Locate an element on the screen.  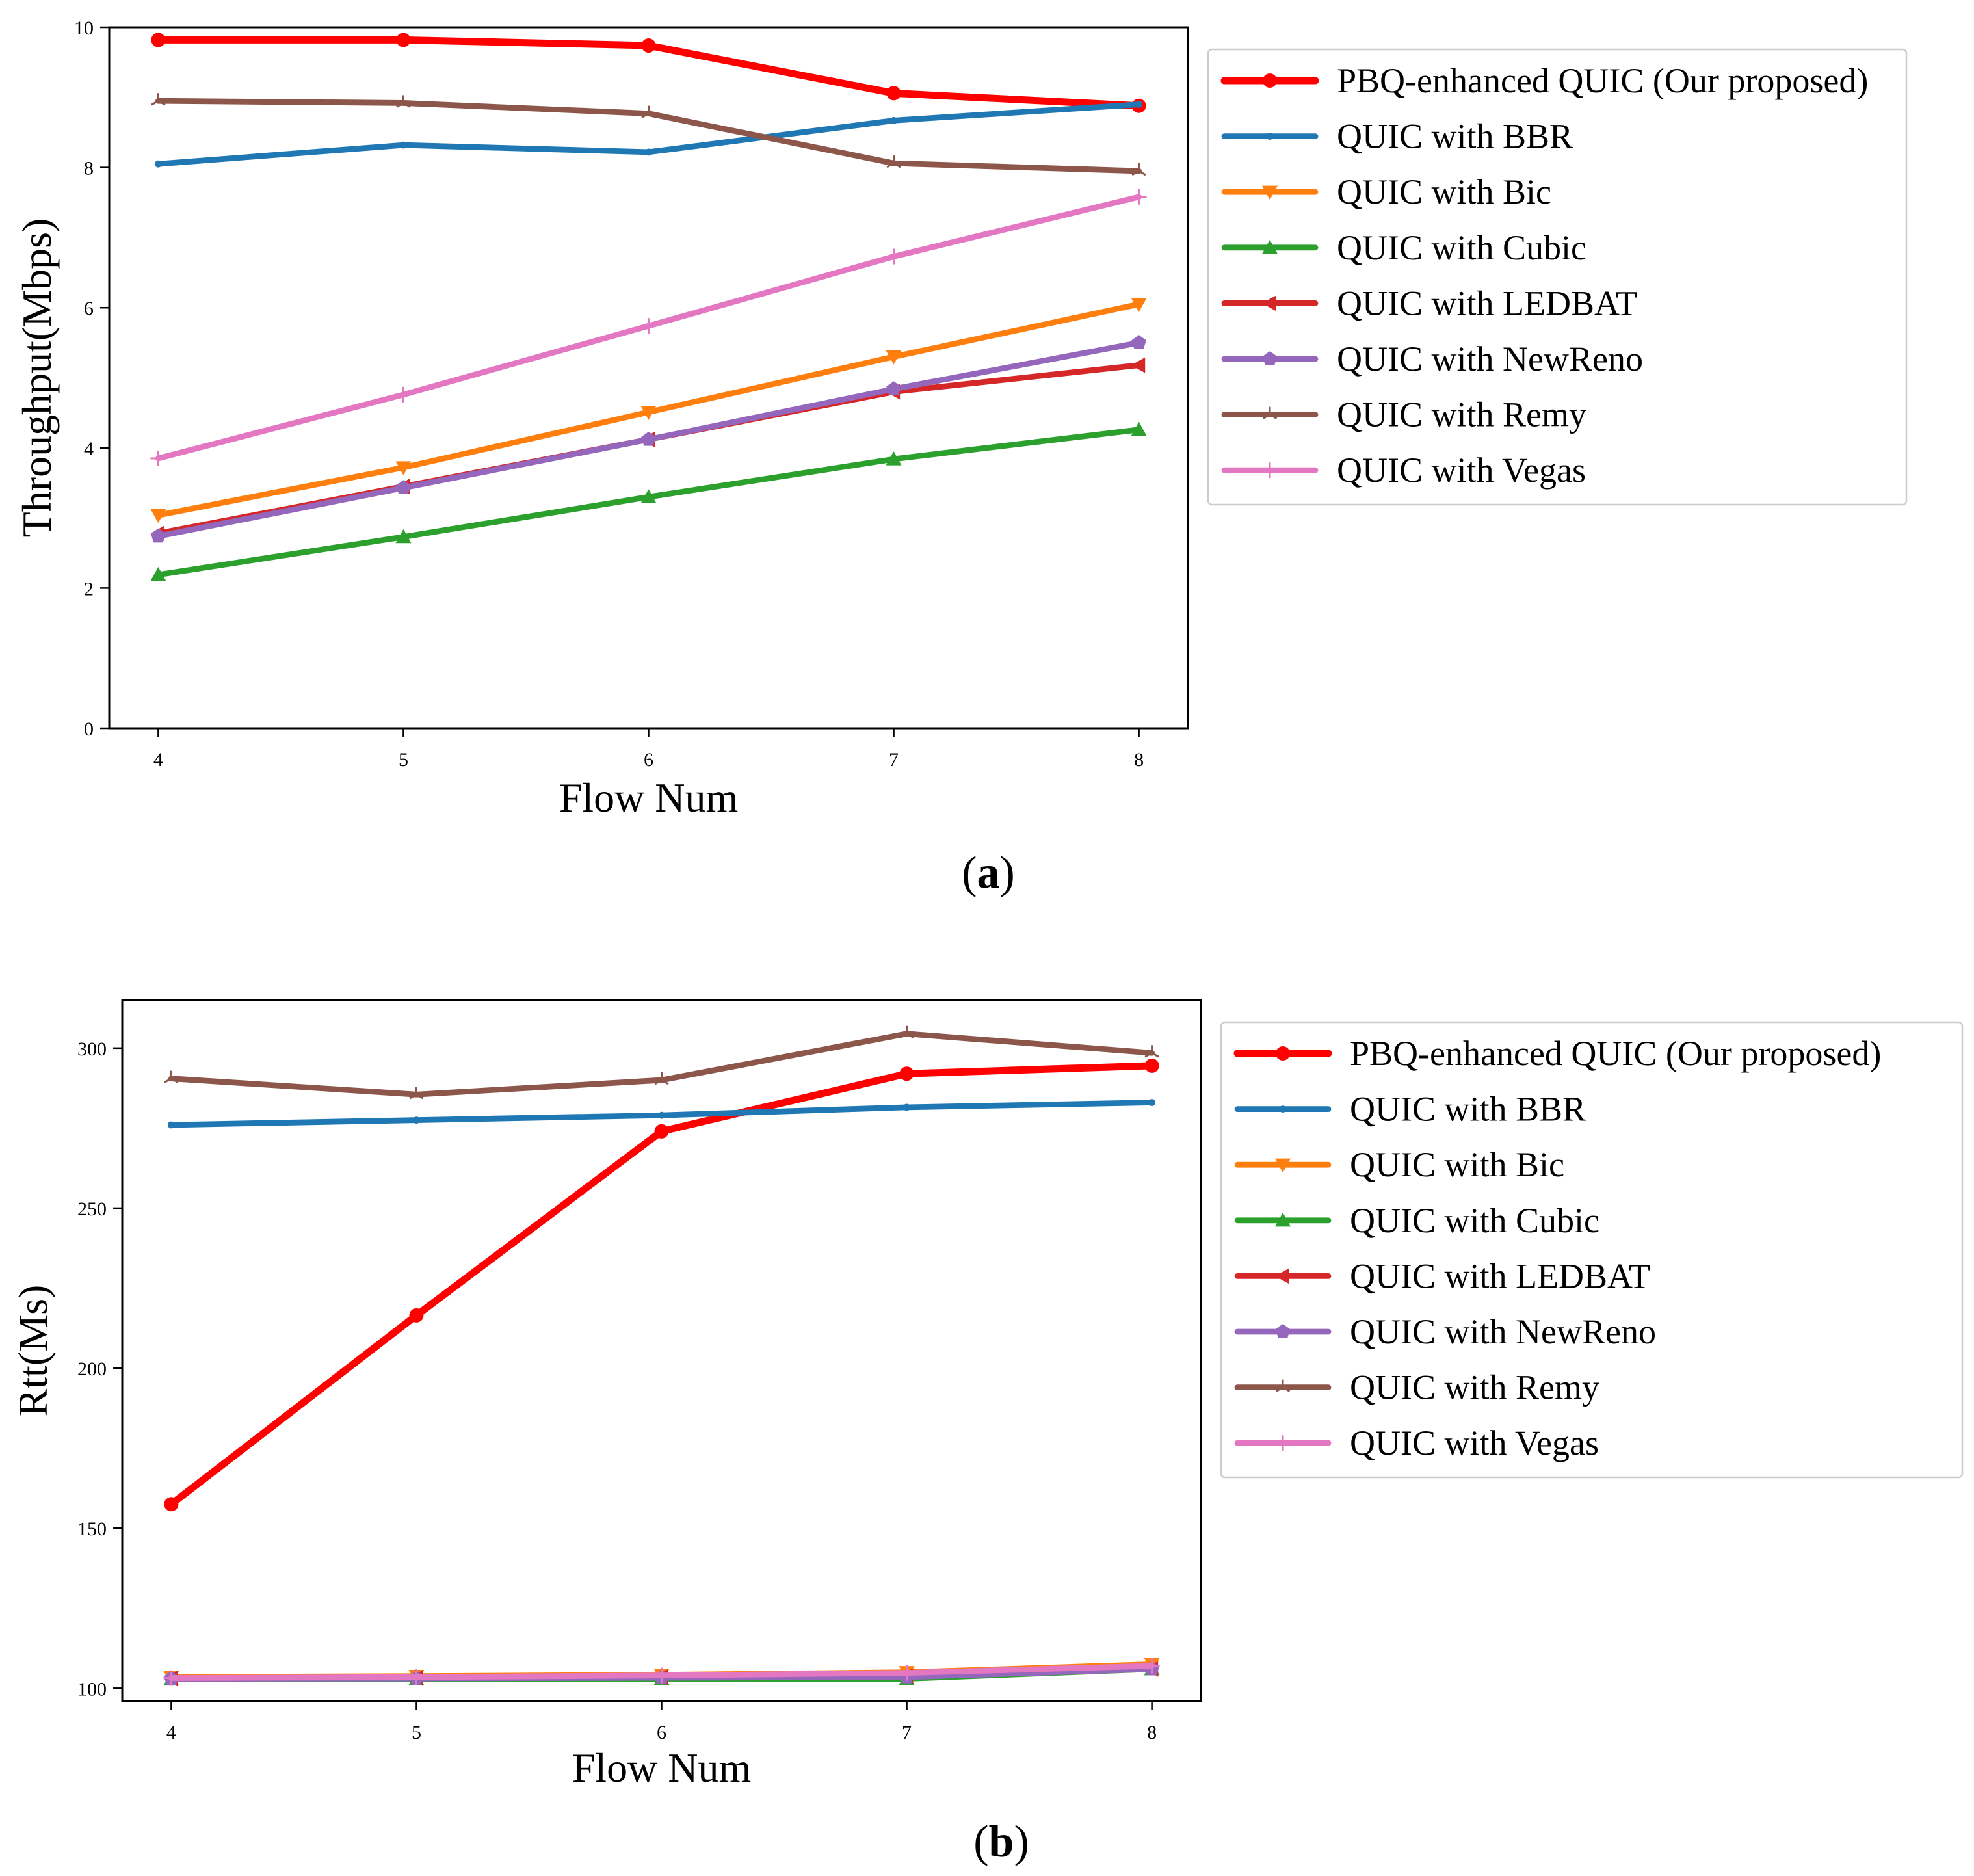
y-tick-label: 100 is located at coordinates (92, 1689).